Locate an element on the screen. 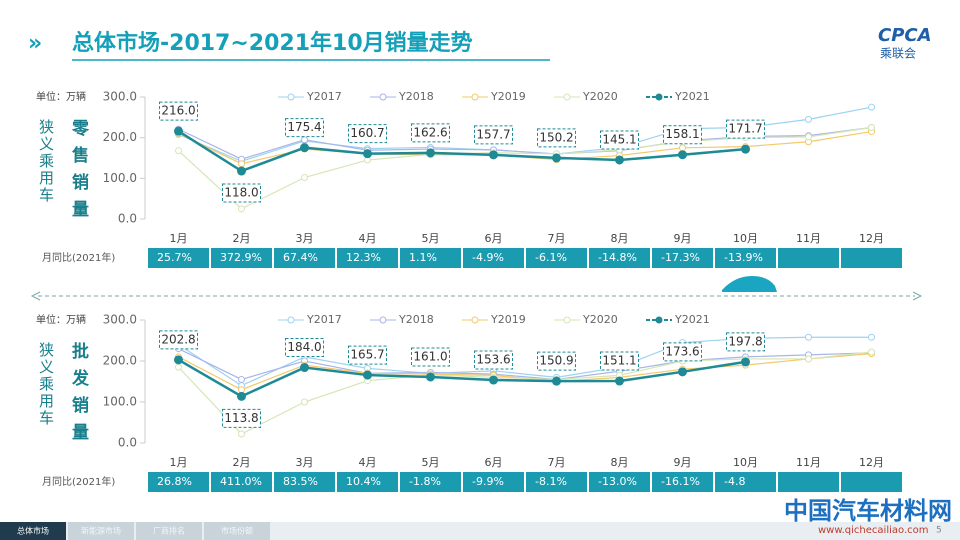  data-label: 145.1 is located at coordinates (619, 139).